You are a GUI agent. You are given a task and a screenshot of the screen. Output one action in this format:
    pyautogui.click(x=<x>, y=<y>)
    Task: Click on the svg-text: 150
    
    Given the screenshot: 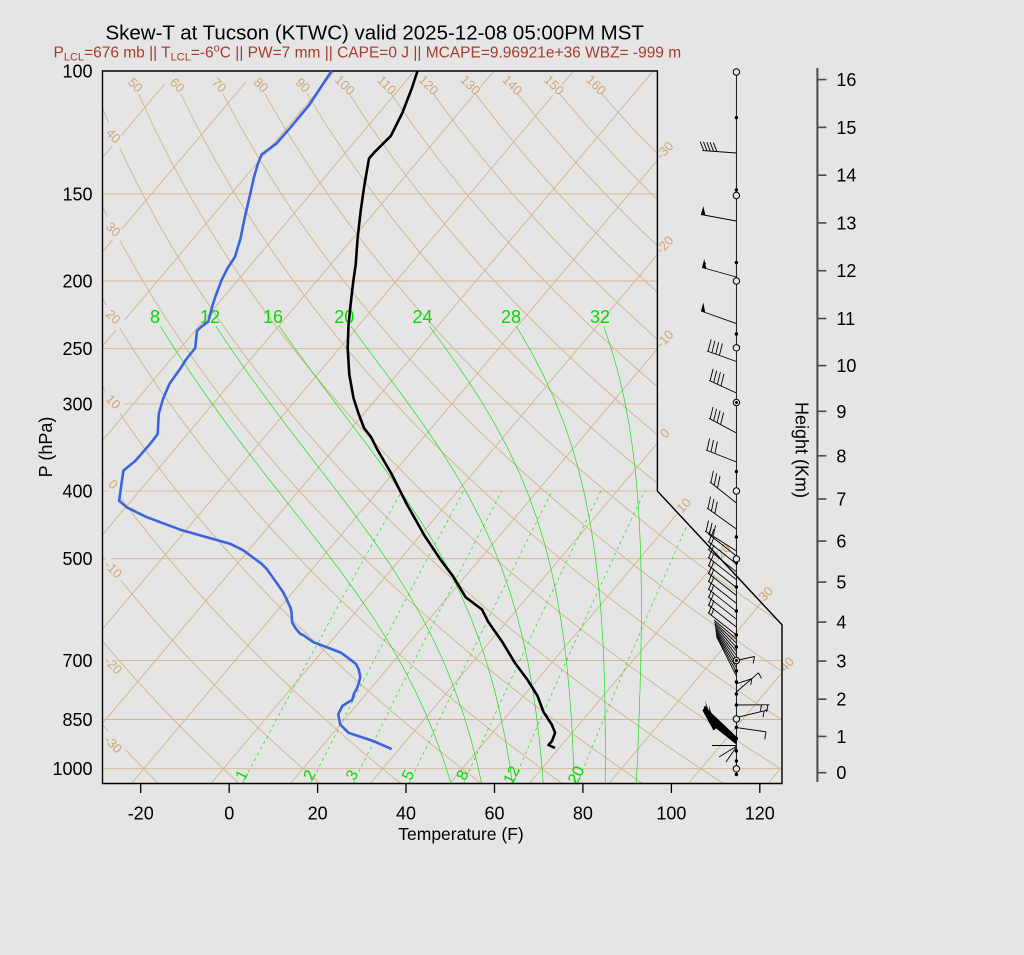 What is the action you would take?
    pyautogui.click(x=77, y=194)
    